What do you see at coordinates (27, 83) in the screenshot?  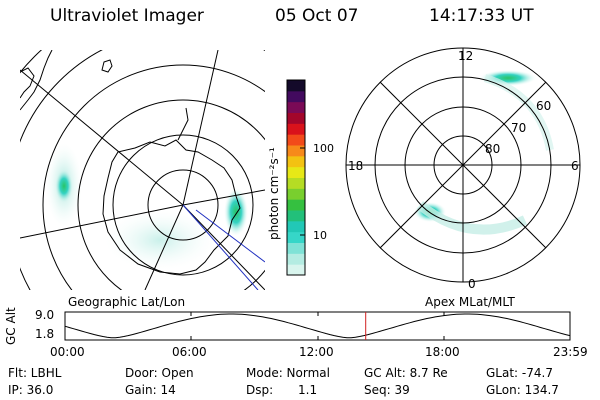 I see `tierra-del-fuego-coastline` at bounding box center [27, 83].